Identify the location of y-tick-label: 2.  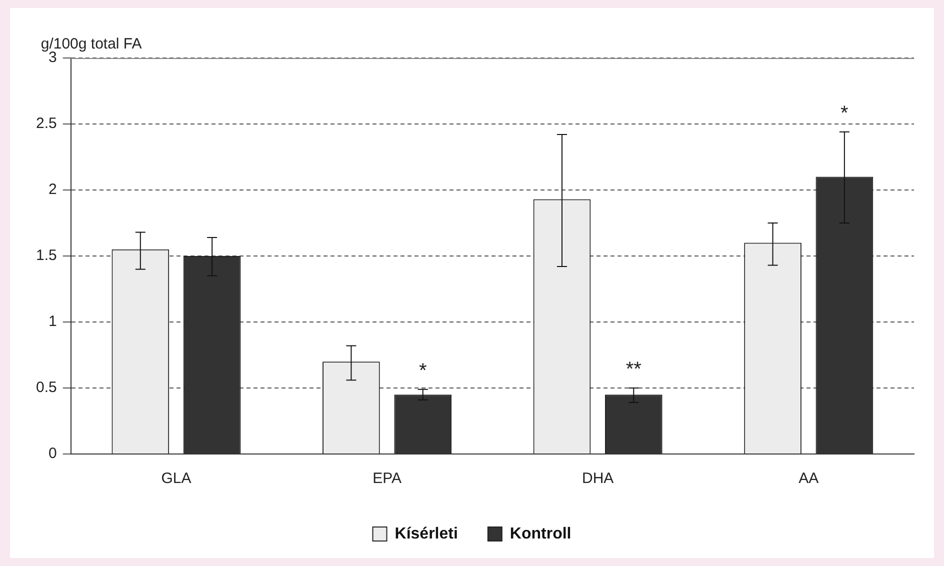
(52, 189).